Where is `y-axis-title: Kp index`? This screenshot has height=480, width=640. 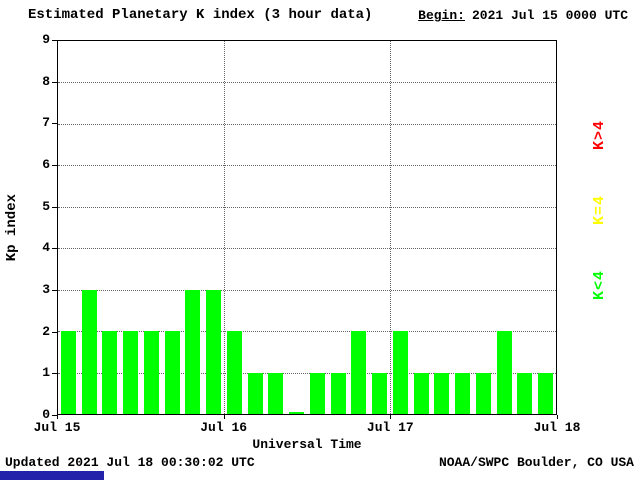
y-axis-title: Kp index is located at coordinates (12, 227).